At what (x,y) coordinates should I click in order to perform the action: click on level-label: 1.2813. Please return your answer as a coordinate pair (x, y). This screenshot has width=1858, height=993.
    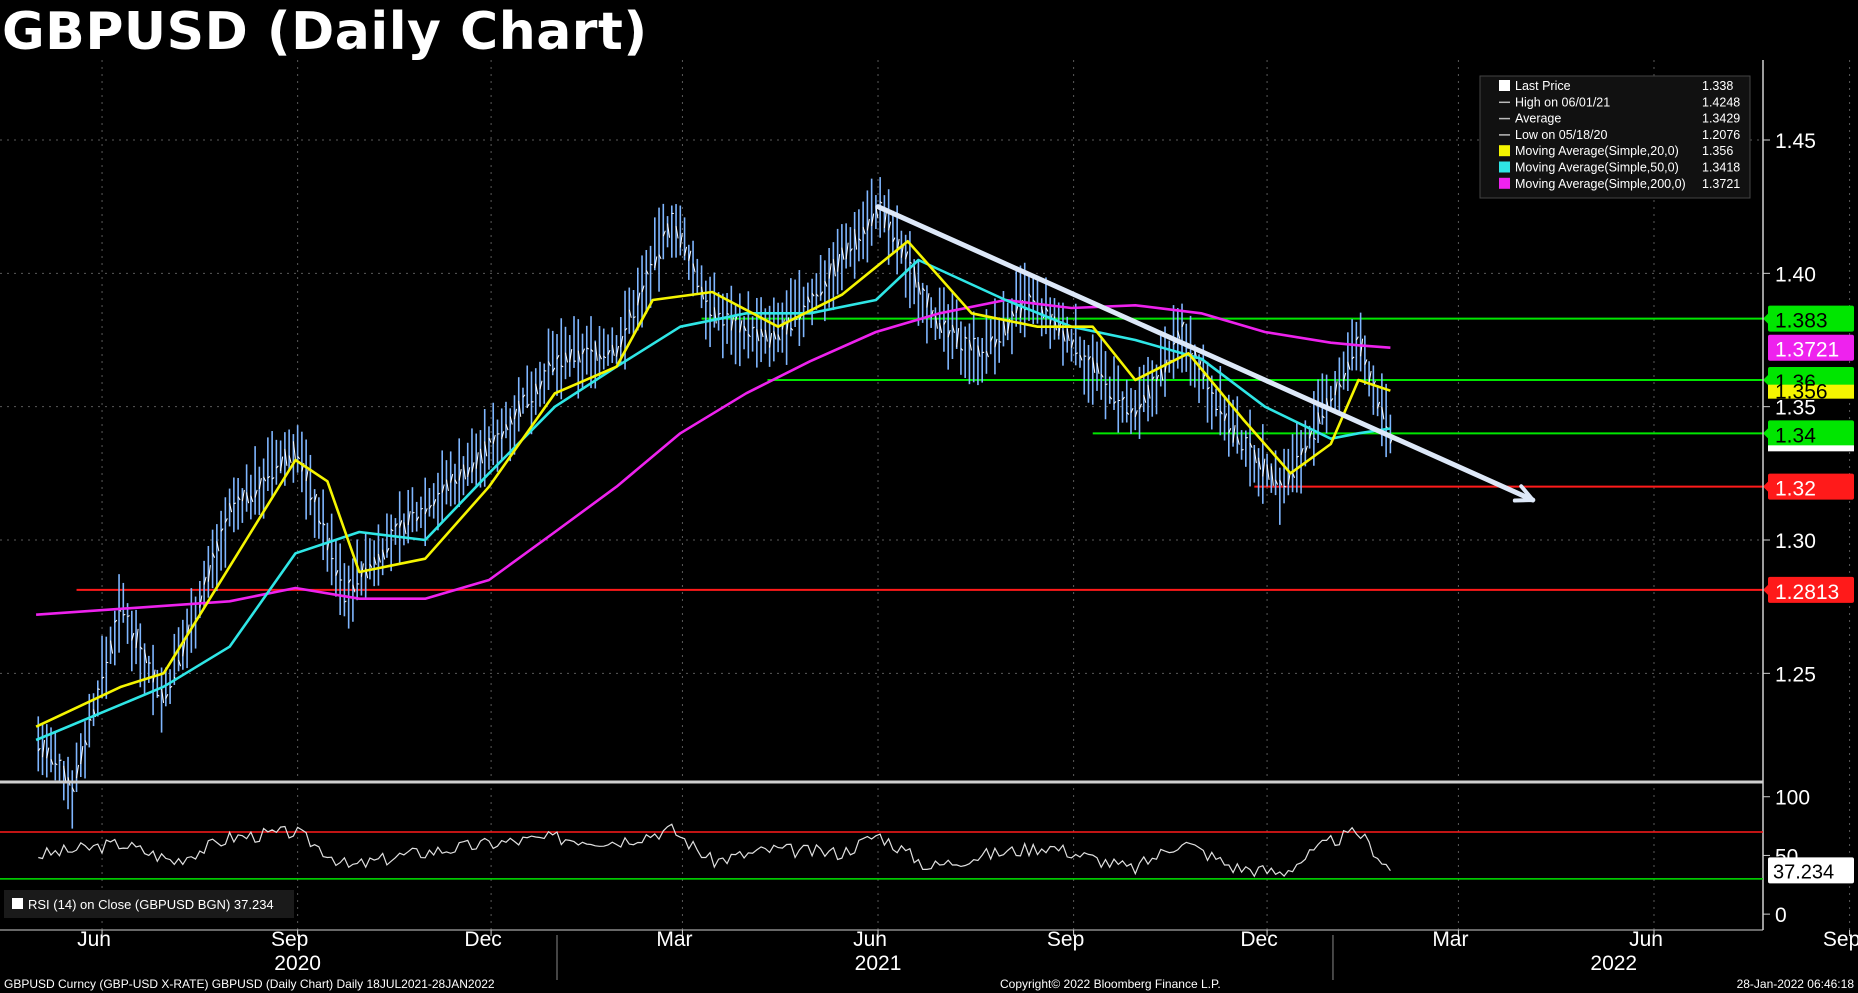
    Looking at the image, I should click on (1807, 592).